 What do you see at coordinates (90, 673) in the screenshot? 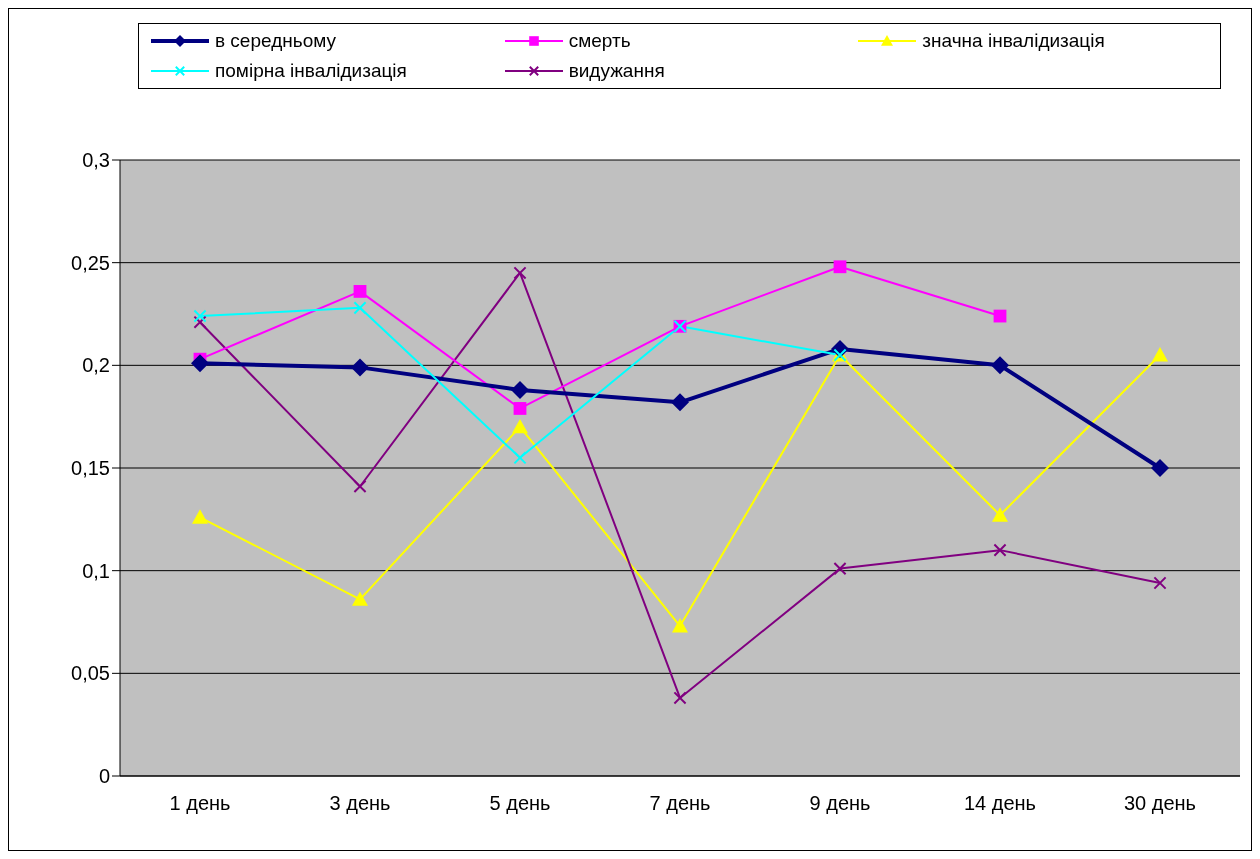
I see `y-tick-label: 0,05` at bounding box center [90, 673].